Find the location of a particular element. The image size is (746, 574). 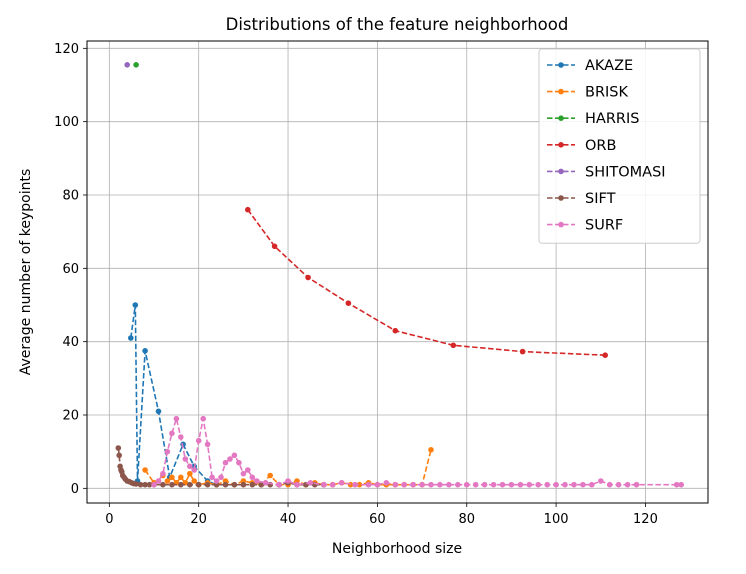

legend-label: BRISK is located at coordinates (607, 93).